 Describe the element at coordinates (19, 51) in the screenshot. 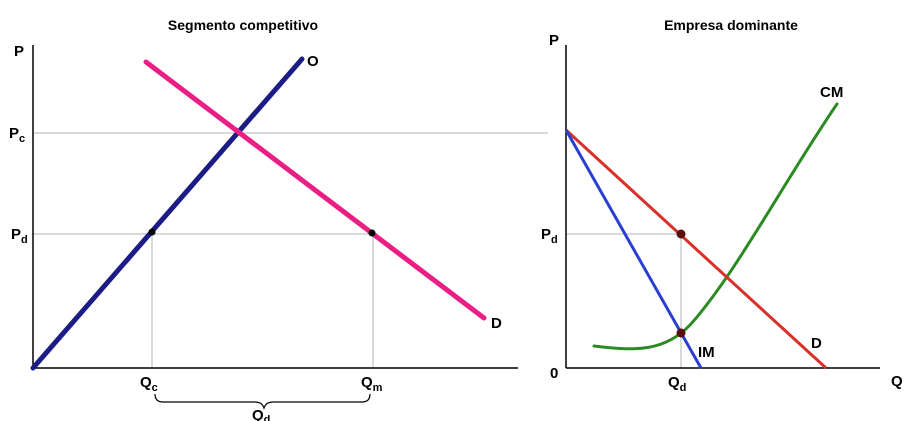

I see `left-y-axis-label: P` at that location.